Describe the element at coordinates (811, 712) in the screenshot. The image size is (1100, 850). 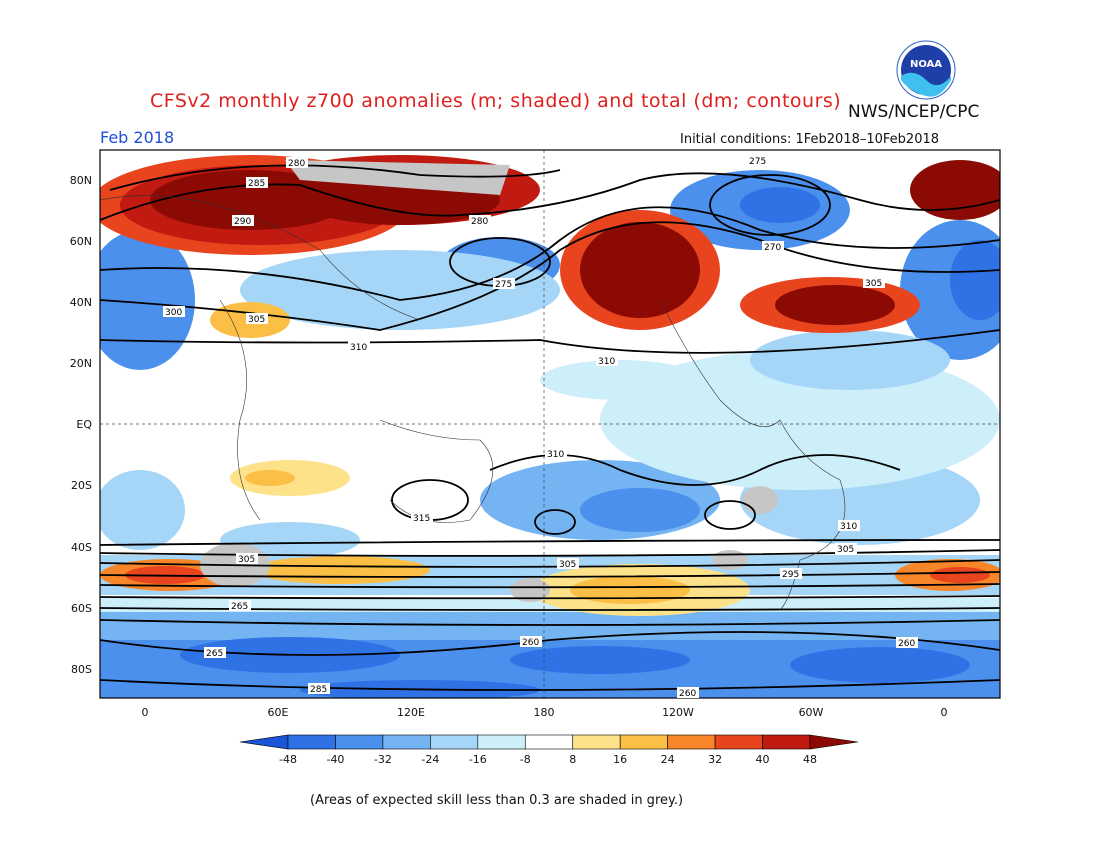
I see `svg-text: 60W` at that location.